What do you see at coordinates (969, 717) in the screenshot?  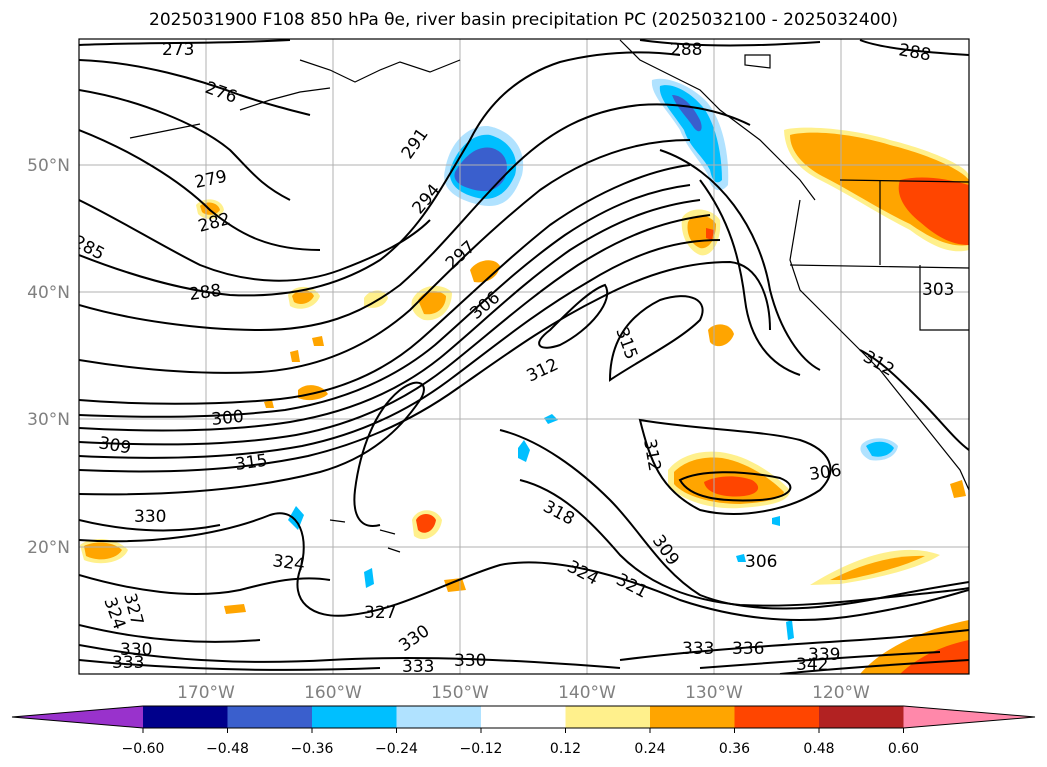 I see `colorbar-extend-high` at bounding box center [969, 717].